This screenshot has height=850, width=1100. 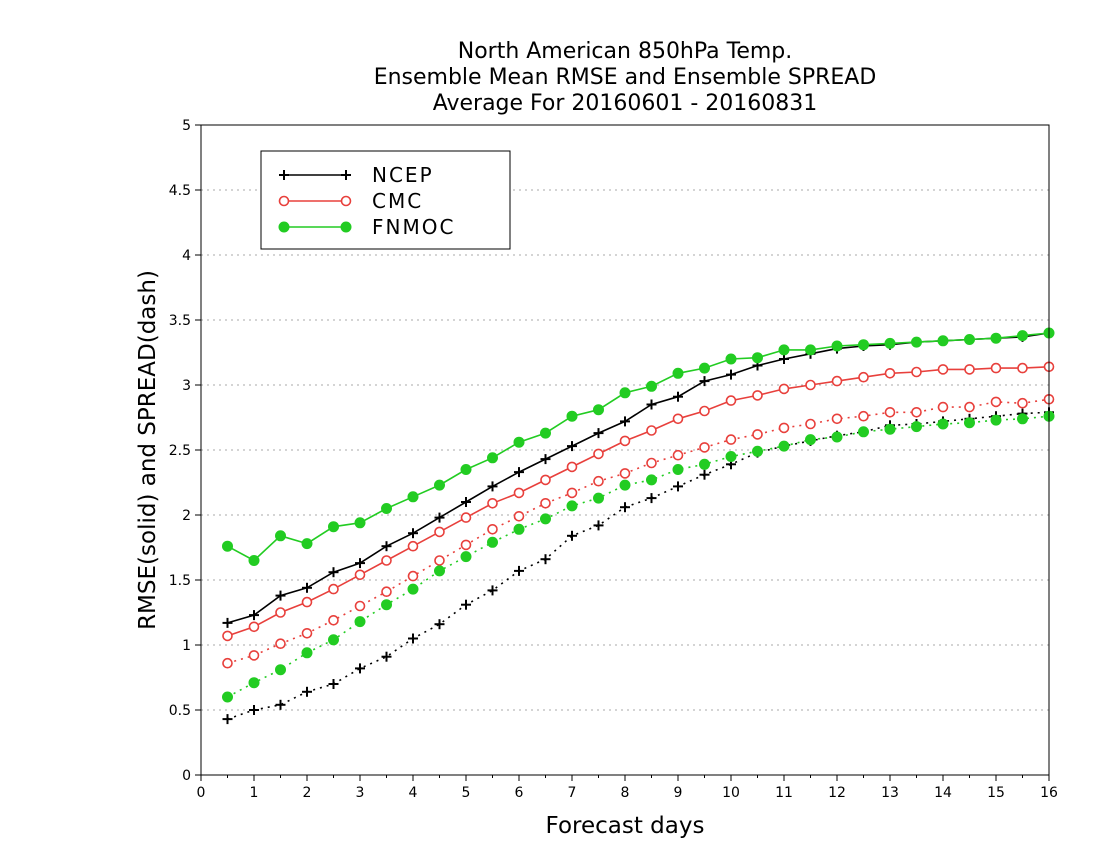 What do you see at coordinates (625, 826) in the screenshot?
I see `x-axis-label: Forecast days` at bounding box center [625, 826].